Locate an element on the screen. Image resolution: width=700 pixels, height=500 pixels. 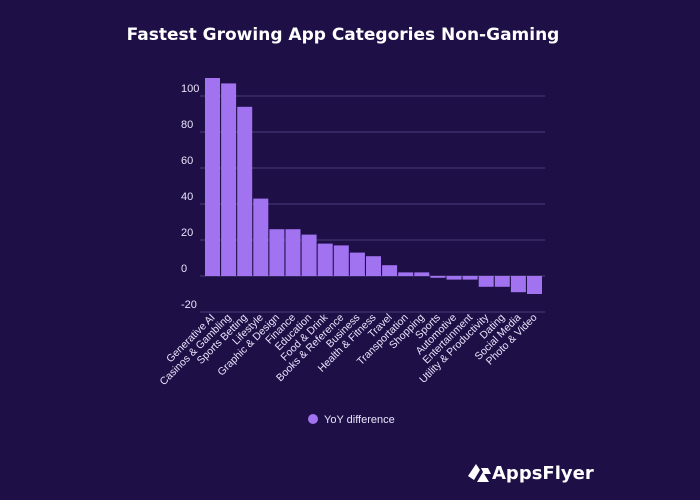
appsflyer-logo: AppsFlyer is located at coordinates (531, 473).